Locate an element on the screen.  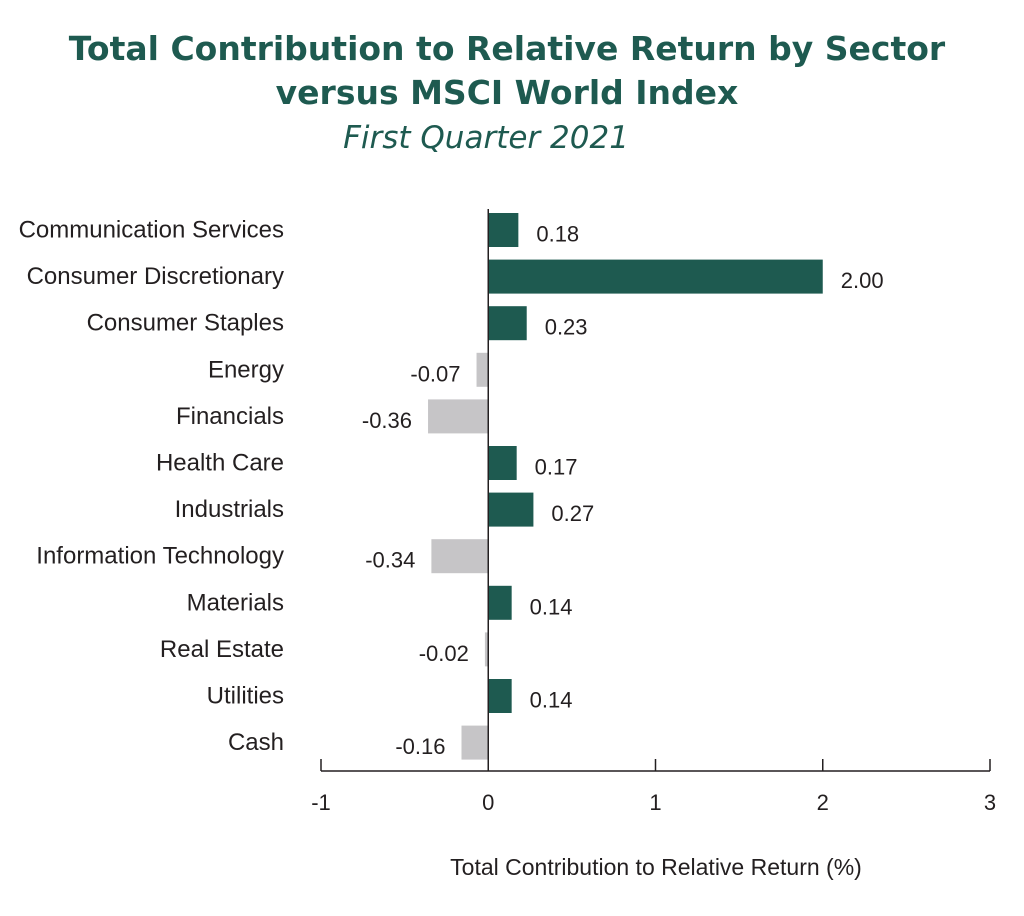
bar-consumer-discretionary is located at coordinates (655, 276).